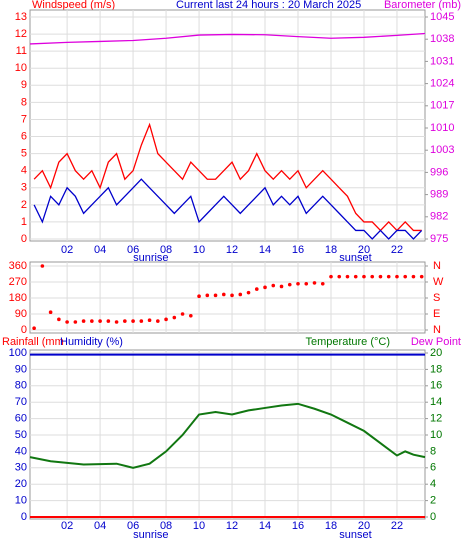 This screenshot has height=542, width=463. Describe the element at coordinates (438, 282) in the screenshot. I see `y2-tick-label: W` at that location.